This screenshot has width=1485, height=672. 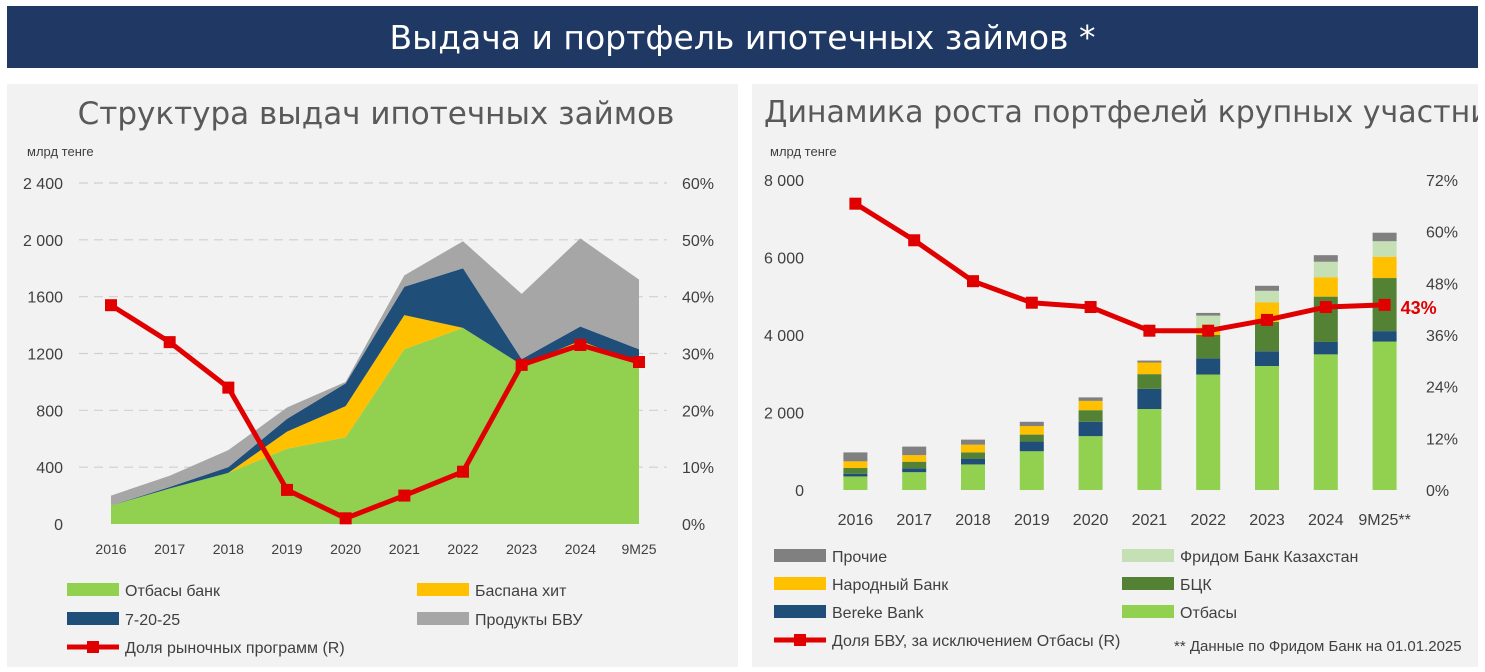 What do you see at coordinates (375, 425) in the screenshot?
I see `area-otbasy` at bounding box center [375, 425].